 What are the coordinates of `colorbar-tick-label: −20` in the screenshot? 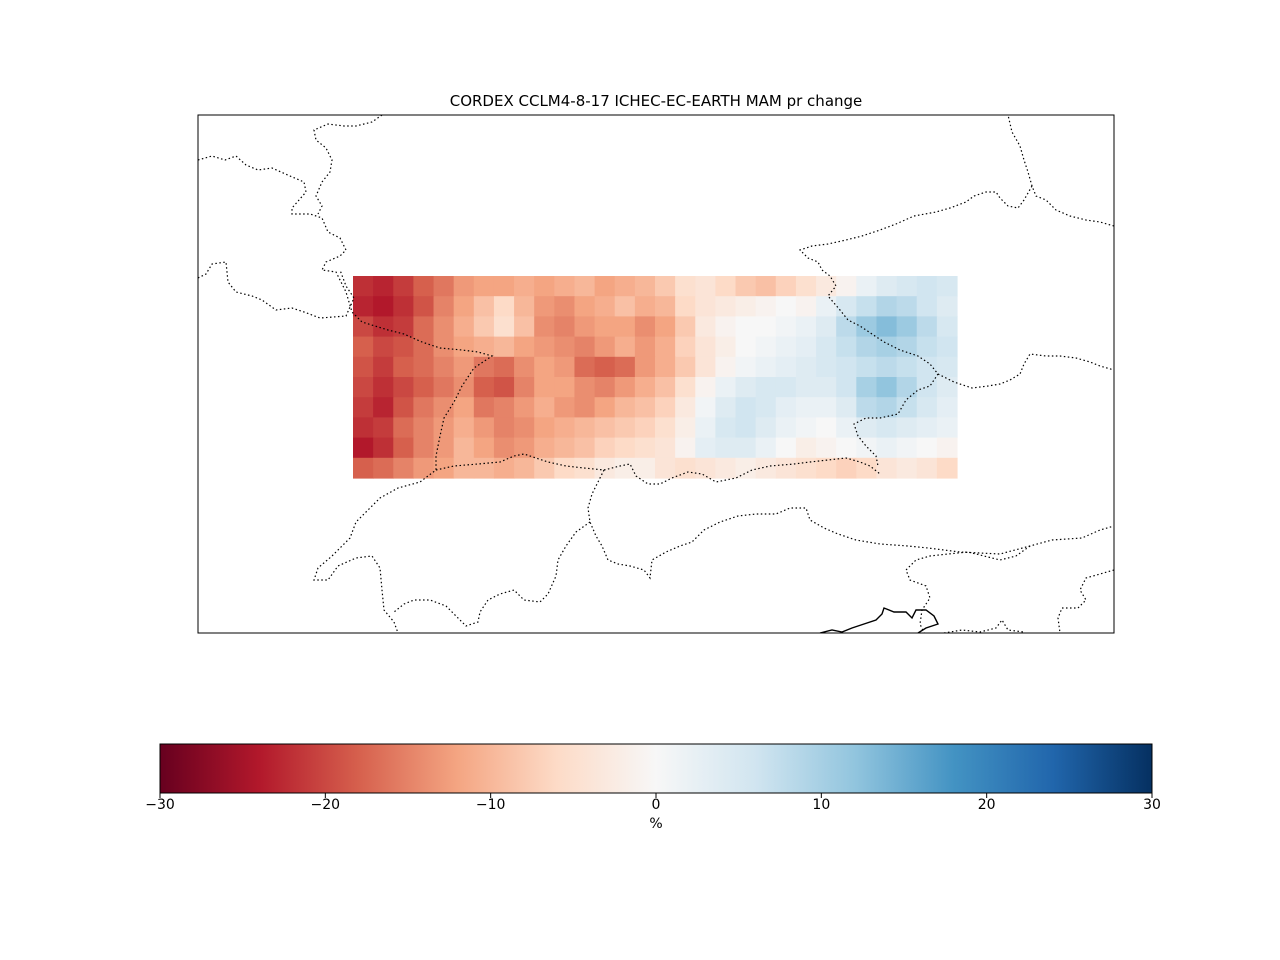 It's located at (326, 805).